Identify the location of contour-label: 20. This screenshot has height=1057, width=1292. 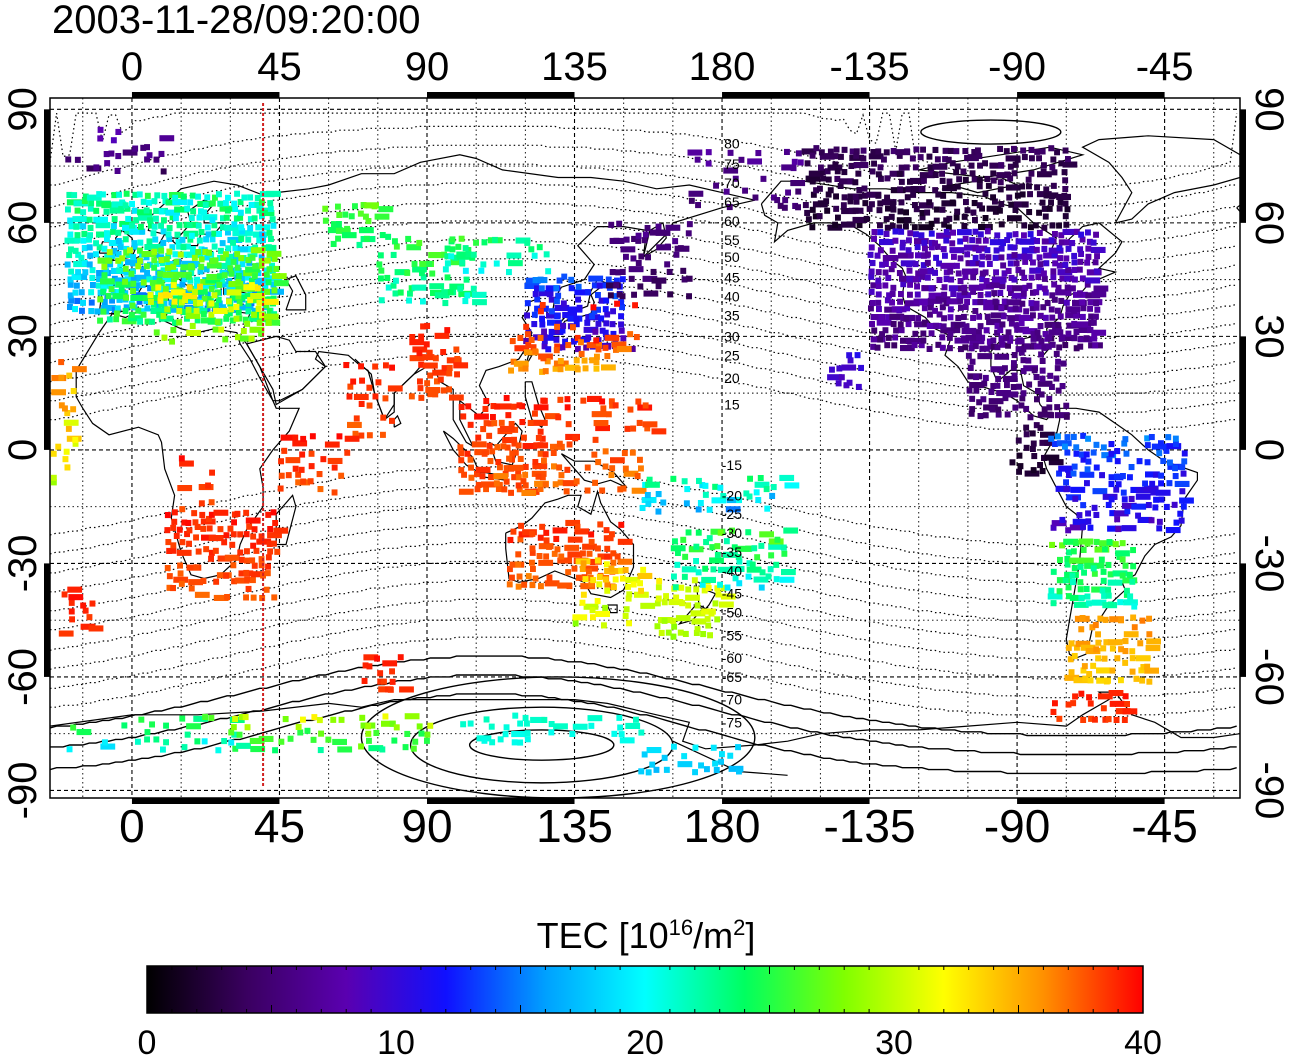
(732, 378).